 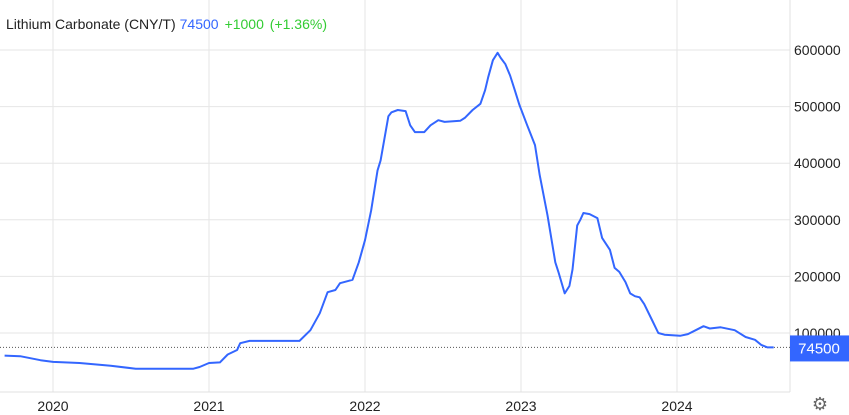 I want to click on x-tick-label: 2023, so click(x=520, y=406).